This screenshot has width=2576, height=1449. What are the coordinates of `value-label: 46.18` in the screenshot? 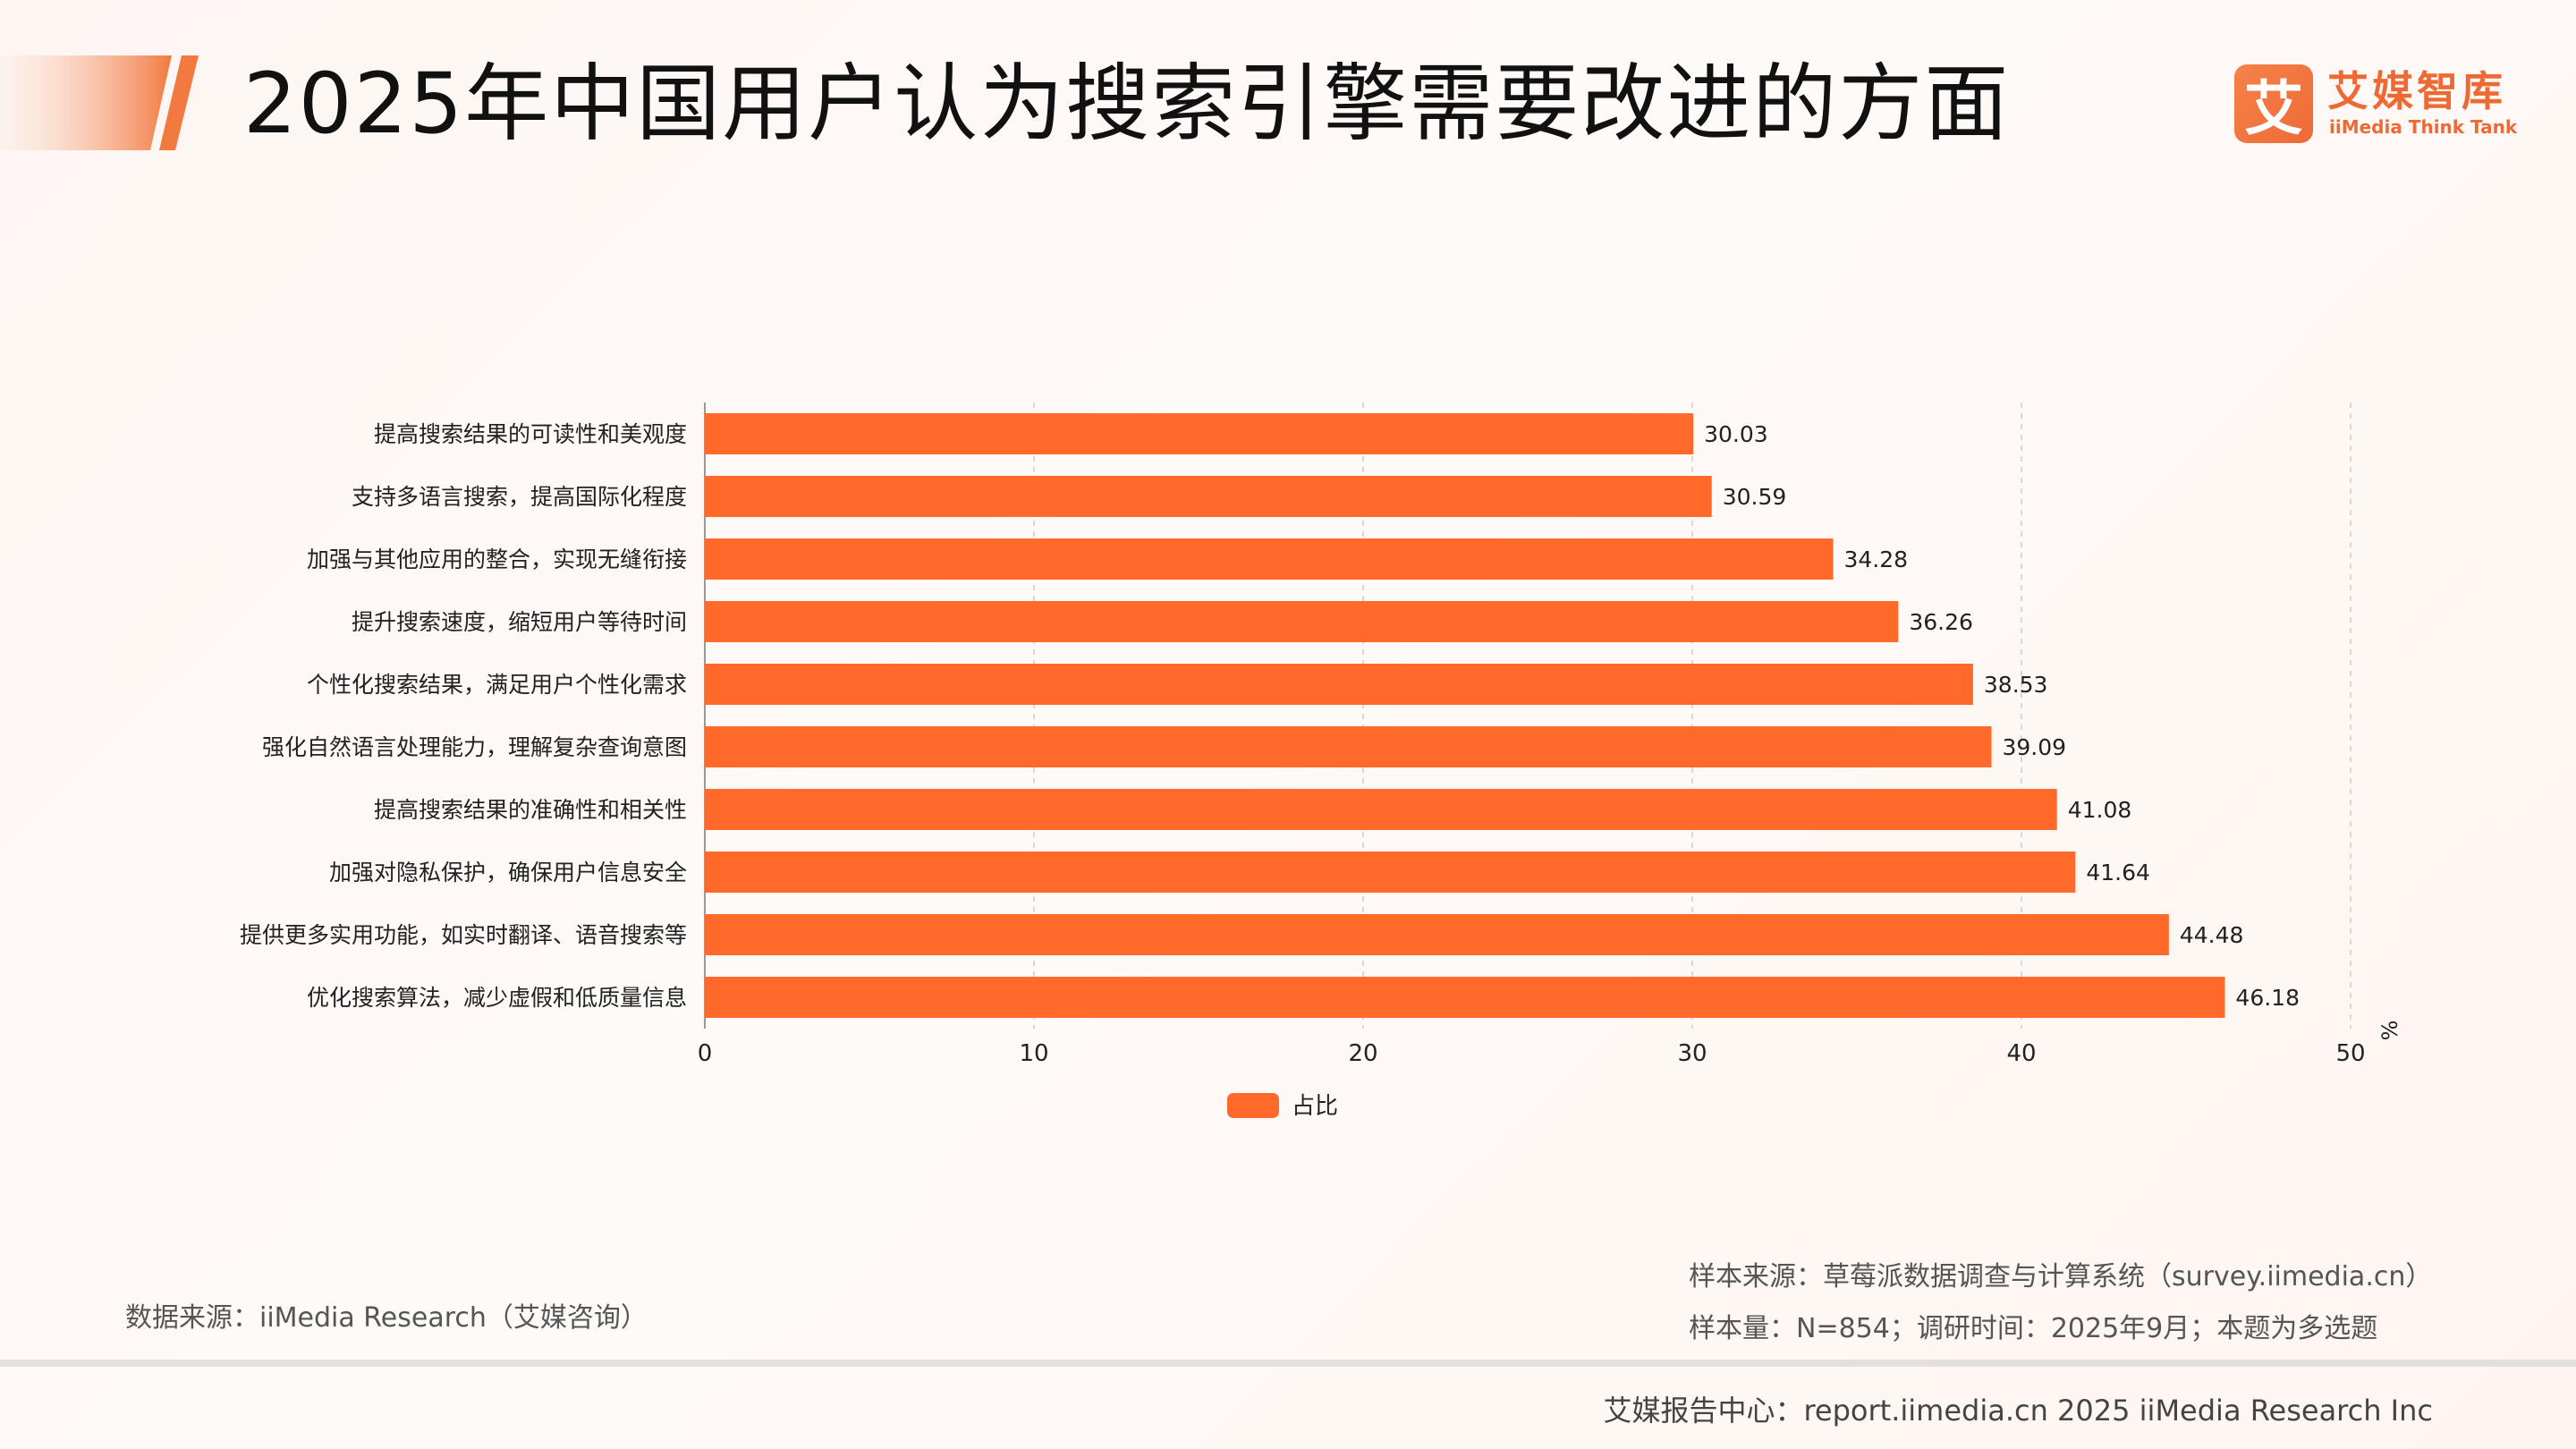 It's located at (2267, 998).